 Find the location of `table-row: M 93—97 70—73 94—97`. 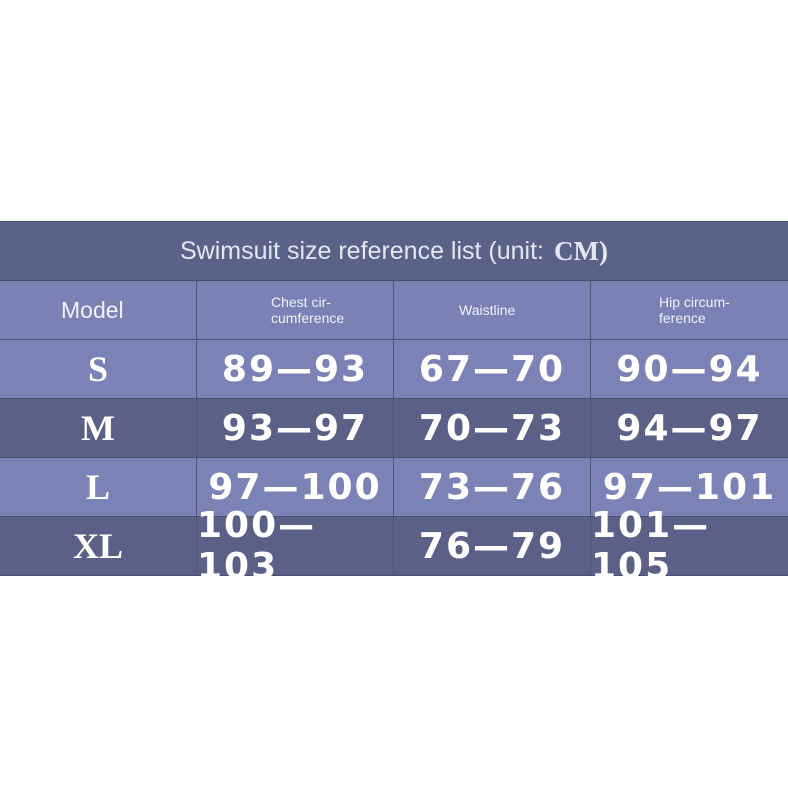

table-row: M 93—97 70—73 94—97 is located at coordinates (394, 428).